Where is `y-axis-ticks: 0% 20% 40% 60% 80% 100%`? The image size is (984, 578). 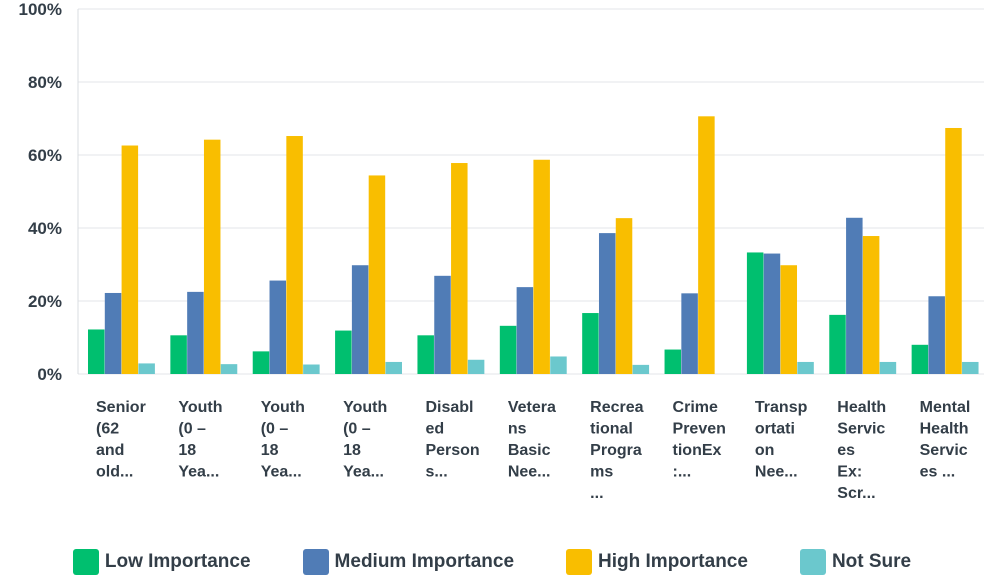
y-axis-ticks: 0% 20% 40% 60% 80% 100% is located at coordinates (40, 192).